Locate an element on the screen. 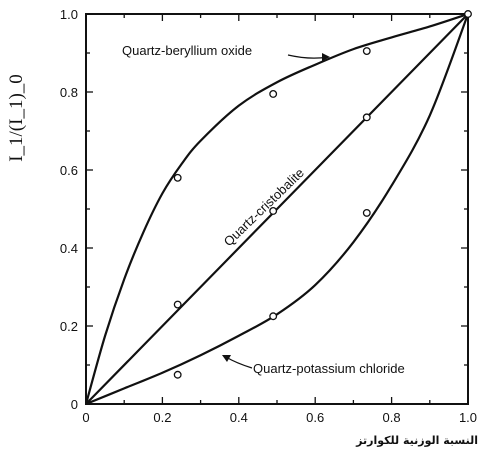  x-tick-label: 1.0 is located at coordinates (468, 417).